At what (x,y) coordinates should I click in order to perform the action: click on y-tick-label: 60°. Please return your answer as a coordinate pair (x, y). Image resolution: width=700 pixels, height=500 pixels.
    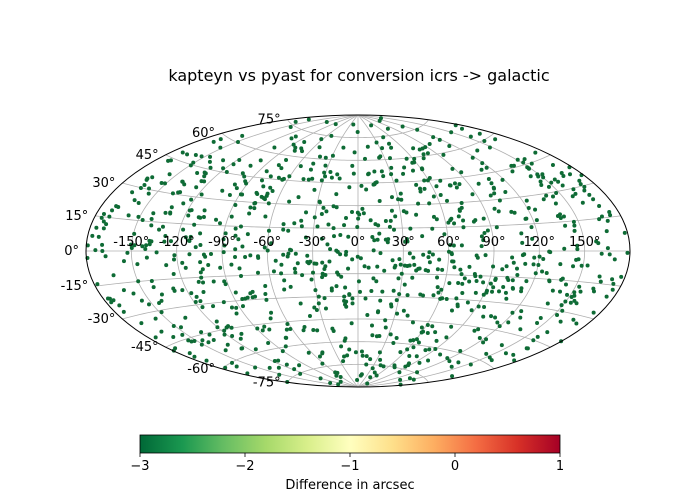
    Looking at the image, I should click on (203, 133).